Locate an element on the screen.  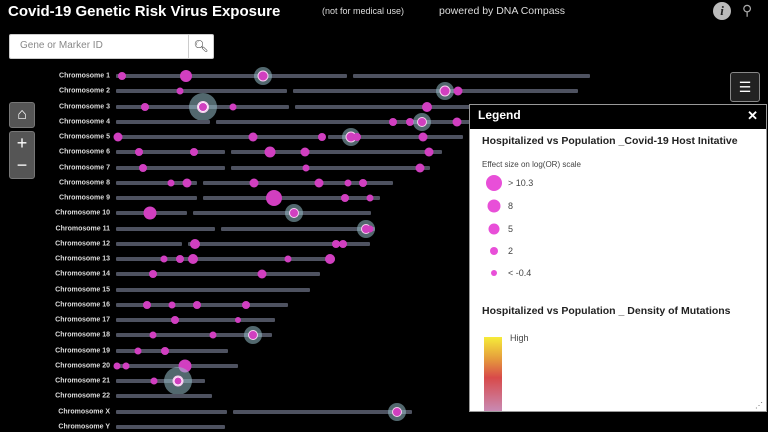
search-input is located at coordinates (102, 45).